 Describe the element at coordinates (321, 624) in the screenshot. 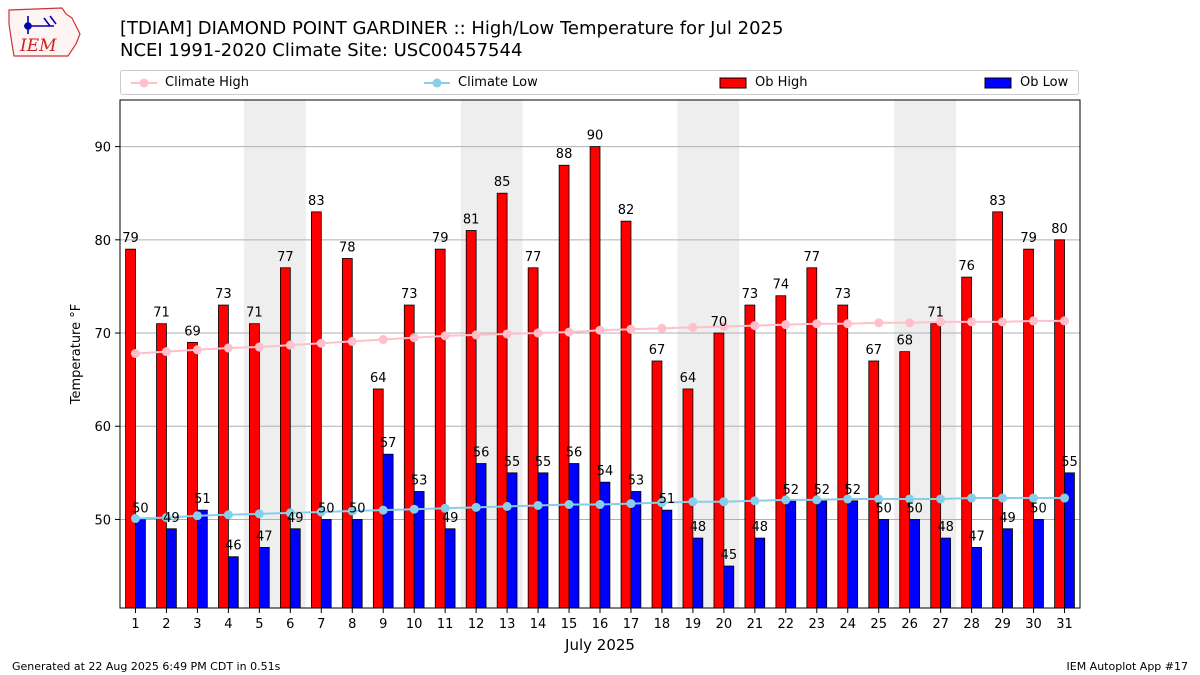

I see `x-tick-label: 7` at that location.